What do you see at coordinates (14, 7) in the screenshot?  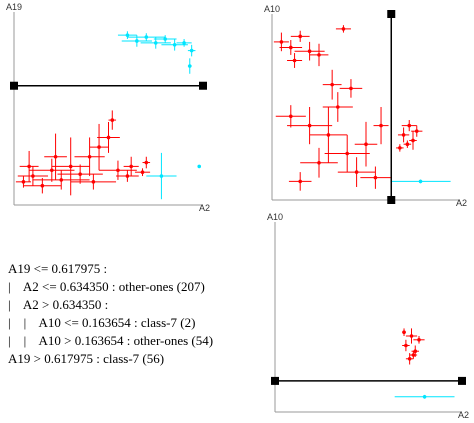 I see `y-axis-label: A19` at bounding box center [14, 7].